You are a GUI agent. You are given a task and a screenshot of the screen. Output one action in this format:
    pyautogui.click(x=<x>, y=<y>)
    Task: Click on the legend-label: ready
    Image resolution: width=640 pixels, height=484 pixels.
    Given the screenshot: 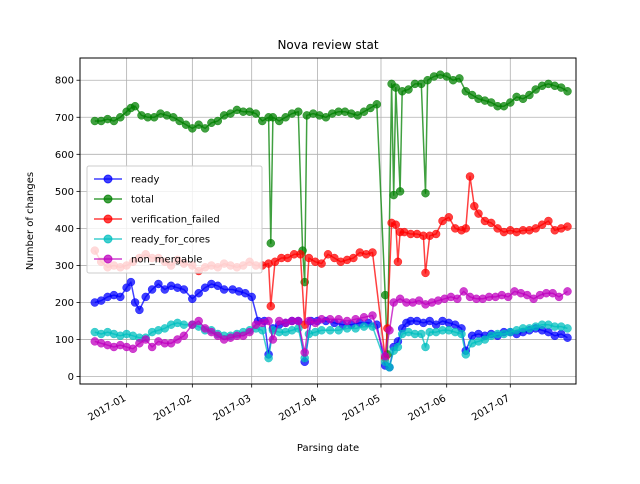 What is the action you would take?
    pyautogui.click(x=145, y=180)
    